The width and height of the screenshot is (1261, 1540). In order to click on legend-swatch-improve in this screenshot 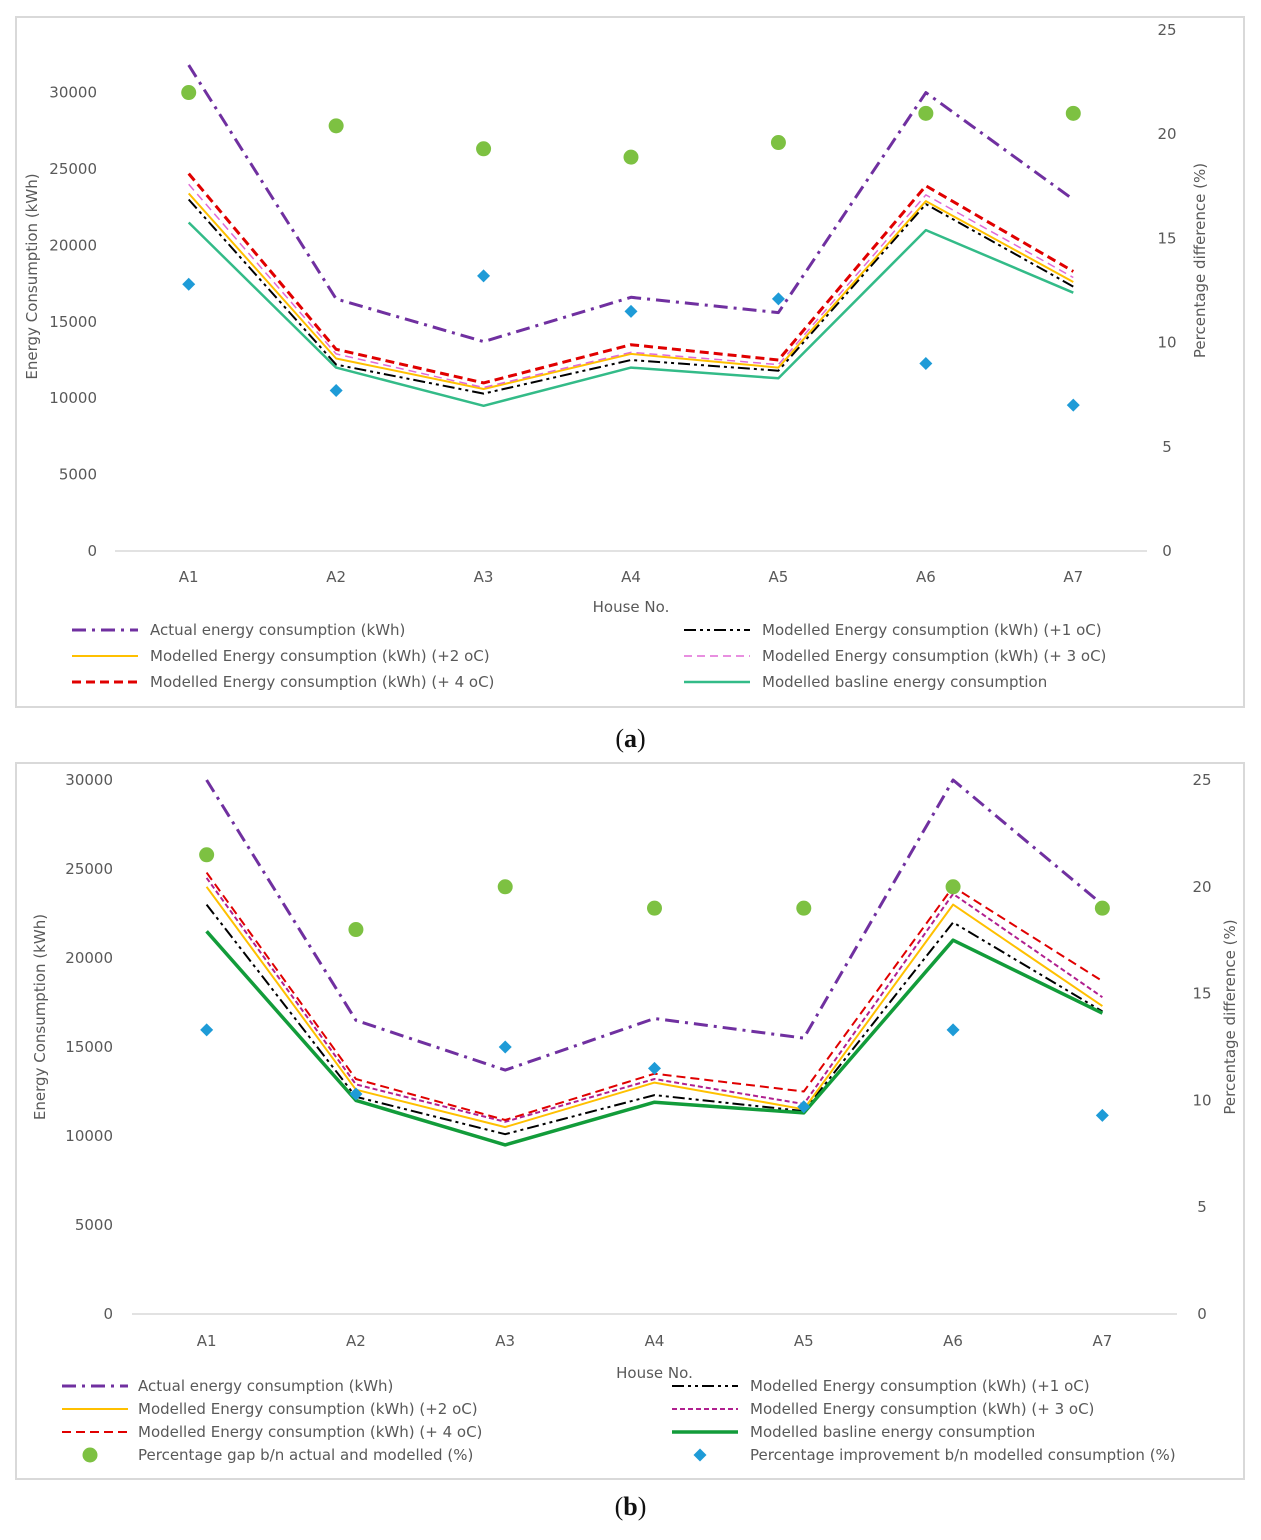, I will do `click(700, 1455)`.